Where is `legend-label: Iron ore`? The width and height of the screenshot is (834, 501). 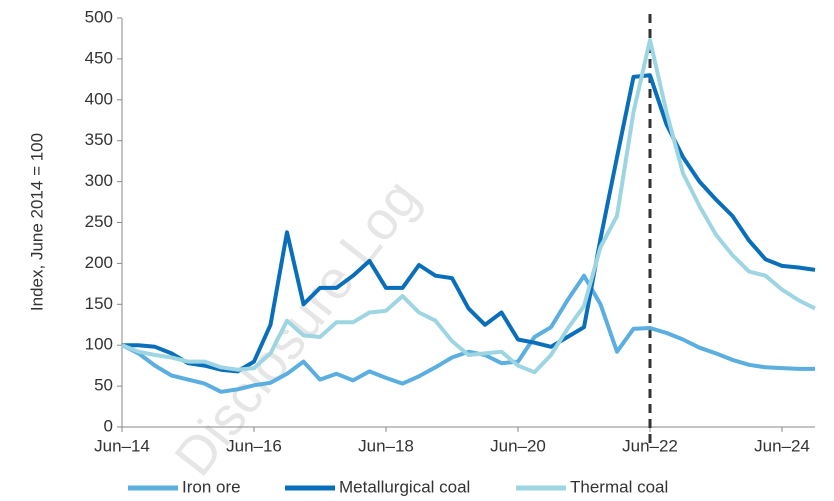 legend-label: Iron ore is located at coordinates (211, 486).